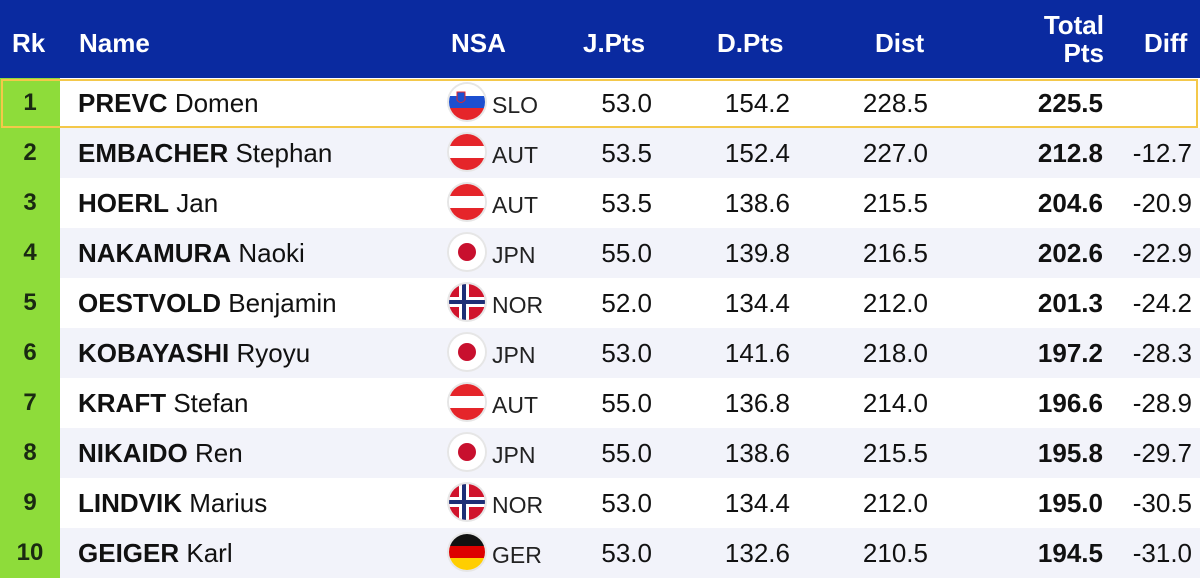 The width and height of the screenshot is (1200, 581). What do you see at coordinates (895, 403) in the screenshot?
I see `distance: 214.0` at bounding box center [895, 403].